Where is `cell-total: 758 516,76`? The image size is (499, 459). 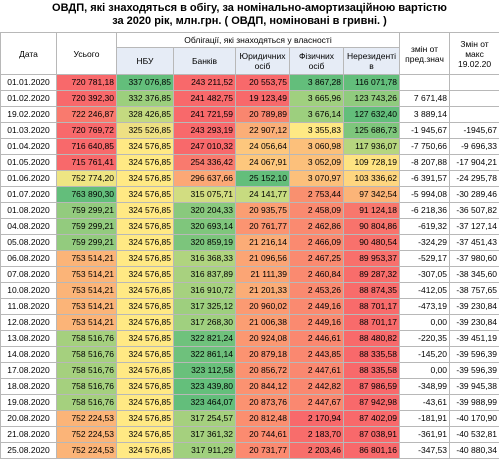 cell-total: 758 516,76 is located at coordinates (87, 355).